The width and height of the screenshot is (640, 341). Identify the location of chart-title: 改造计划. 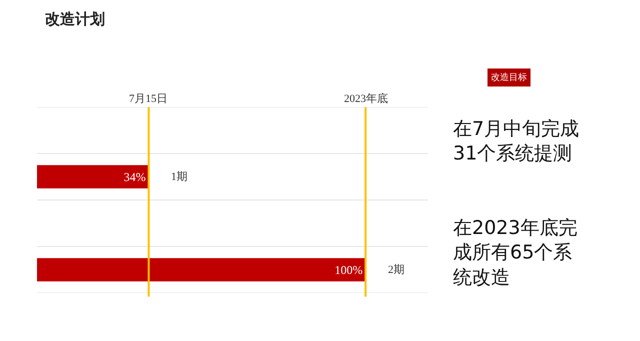
(74, 19).